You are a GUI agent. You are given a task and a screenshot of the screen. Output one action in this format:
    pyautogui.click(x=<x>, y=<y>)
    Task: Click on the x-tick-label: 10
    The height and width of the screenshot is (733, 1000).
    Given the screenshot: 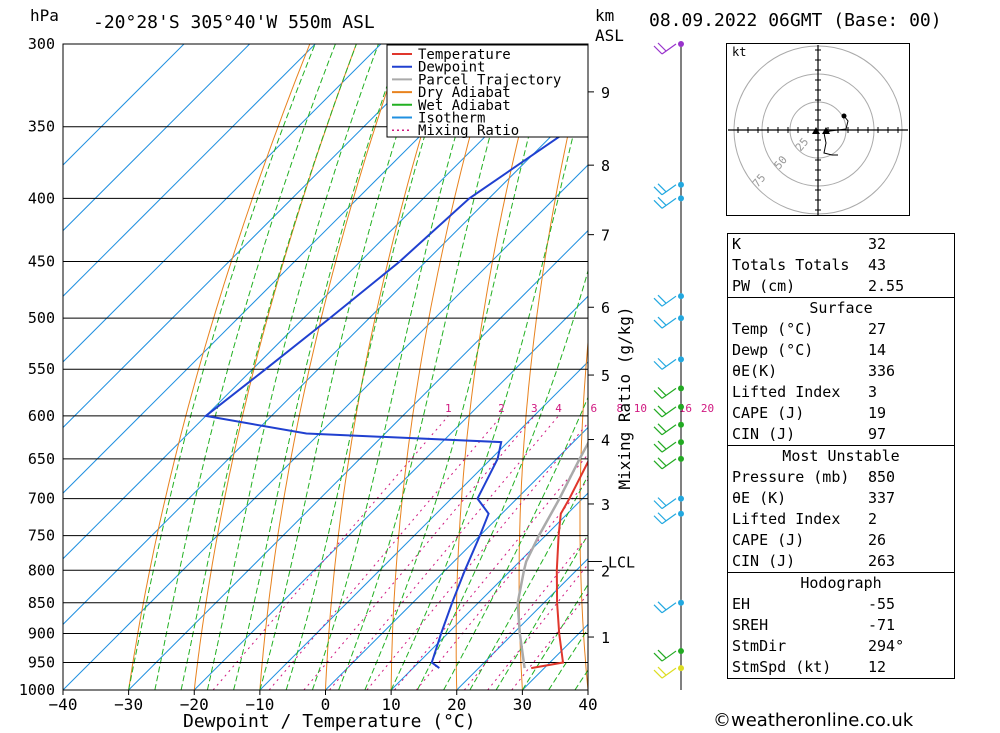 What is the action you would take?
    pyautogui.click(x=390, y=704)
    